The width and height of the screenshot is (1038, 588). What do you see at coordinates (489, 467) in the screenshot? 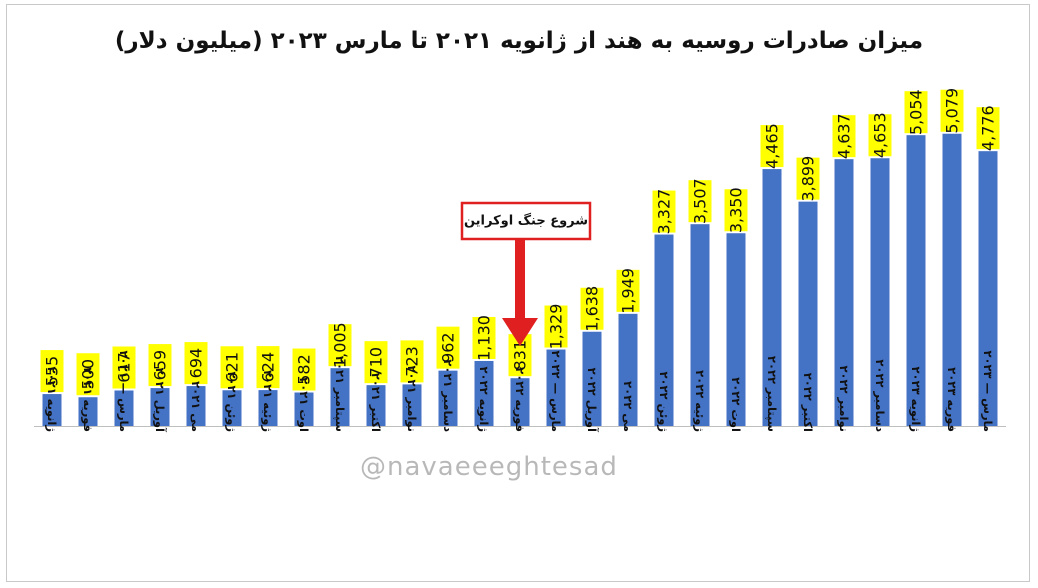
I see `watermark-handle: @navaeeeghtesad` at bounding box center [489, 467].